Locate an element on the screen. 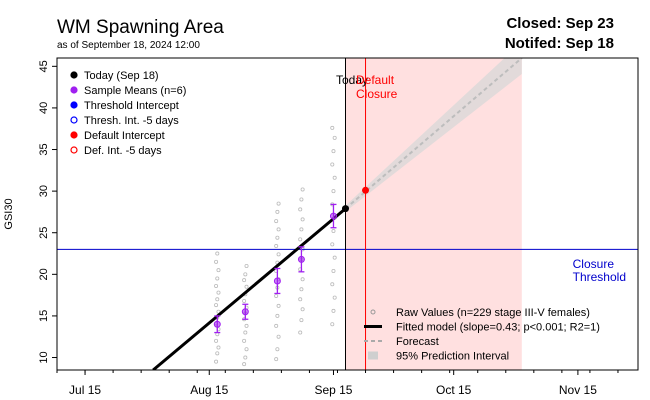 This screenshot has width=650, height=400. raw-values-series is located at coordinates (275, 246).